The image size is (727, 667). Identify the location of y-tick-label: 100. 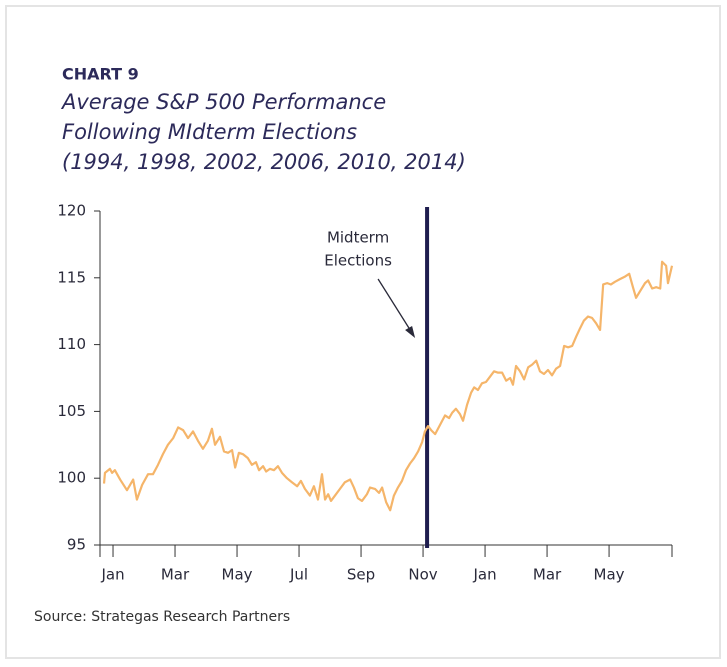
(71, 478).